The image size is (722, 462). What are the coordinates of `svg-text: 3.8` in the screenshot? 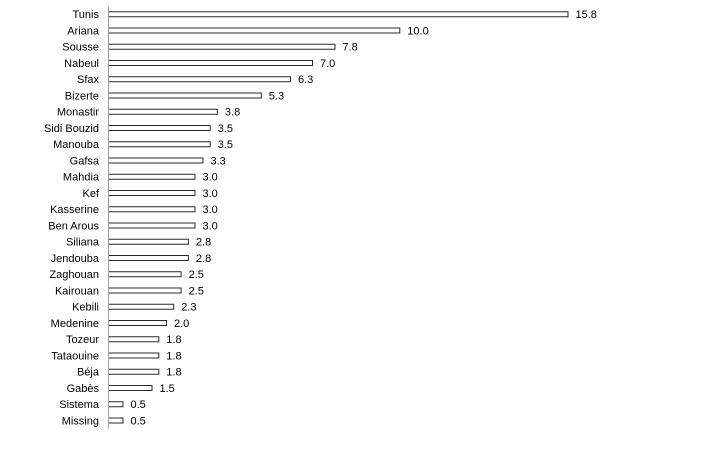 It's located at (232, 113).